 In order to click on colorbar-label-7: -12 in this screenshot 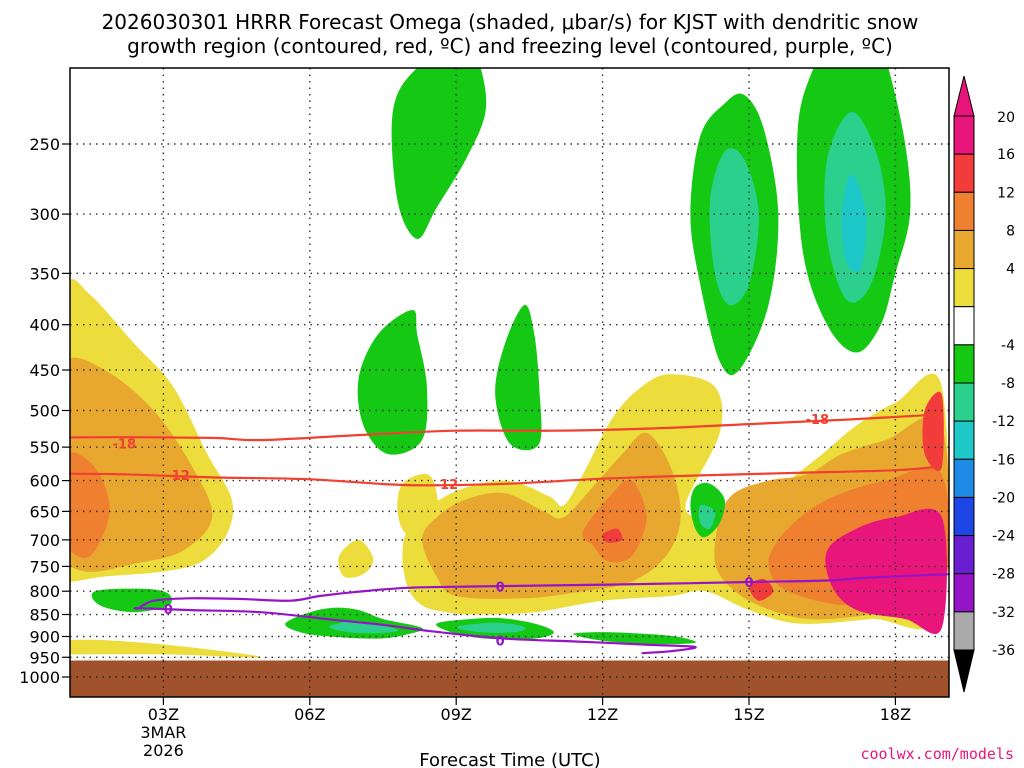, I will do `click(1003, 422)`.